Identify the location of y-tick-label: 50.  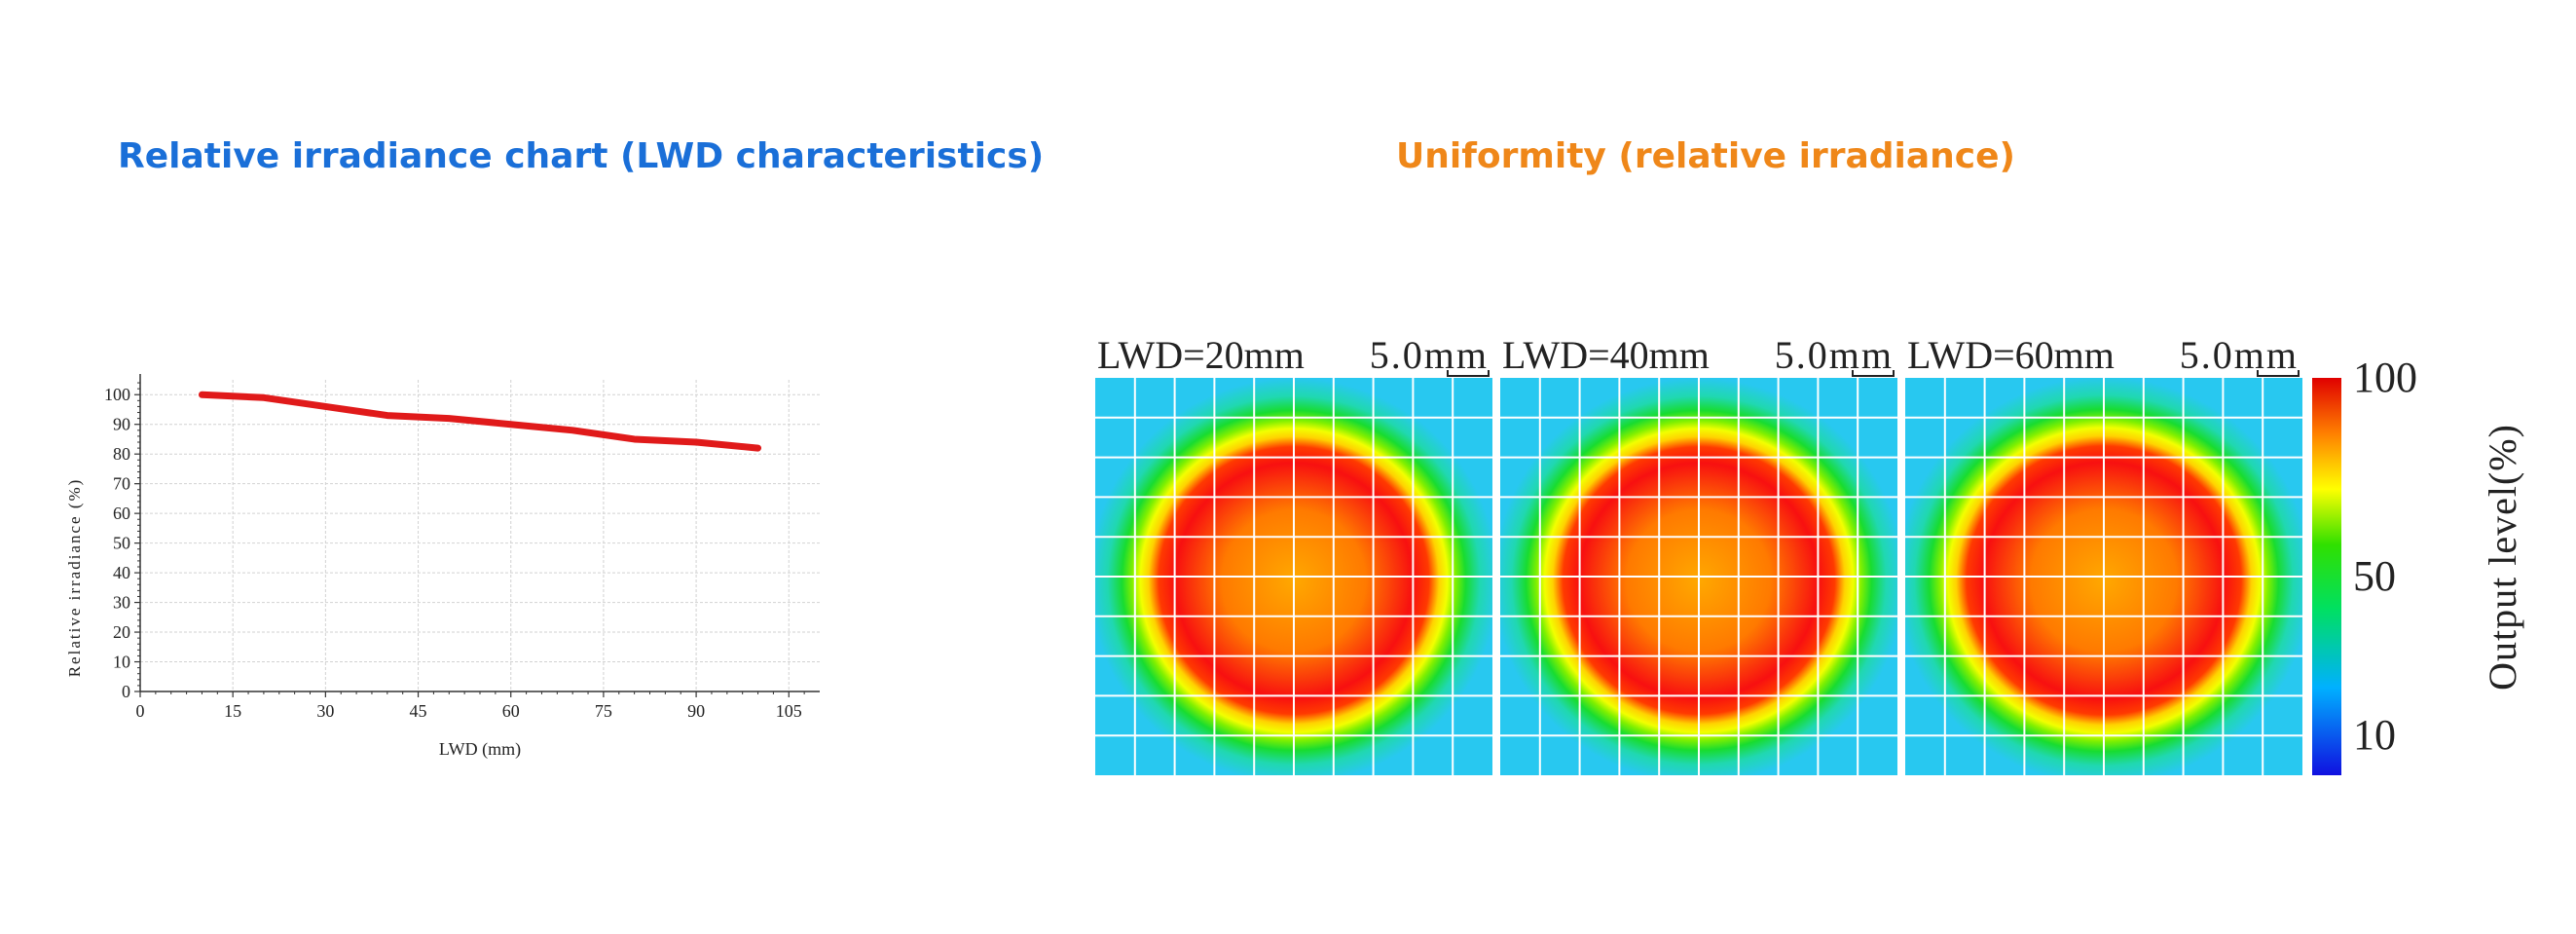
(121, 543).